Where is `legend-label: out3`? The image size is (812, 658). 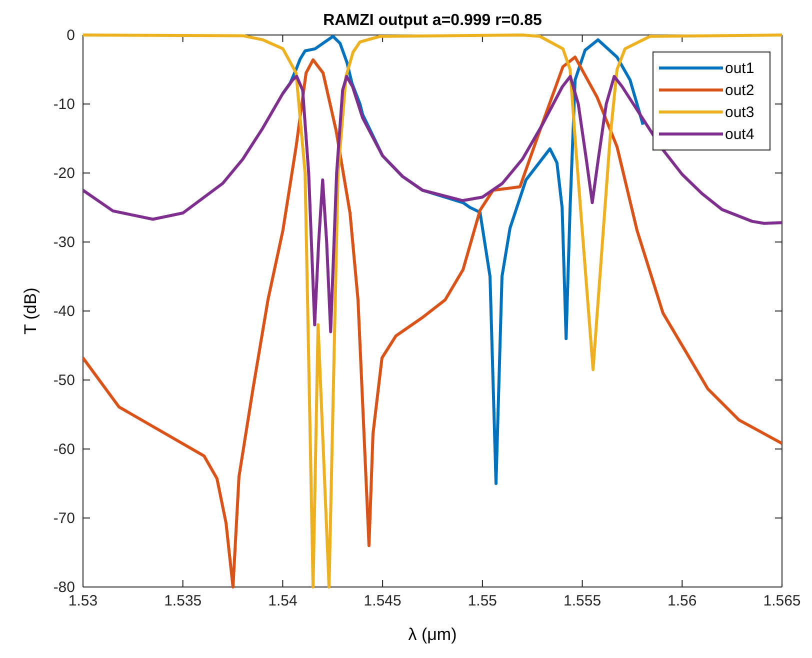
legend-label: out3 is located at coordinates (739, 112).